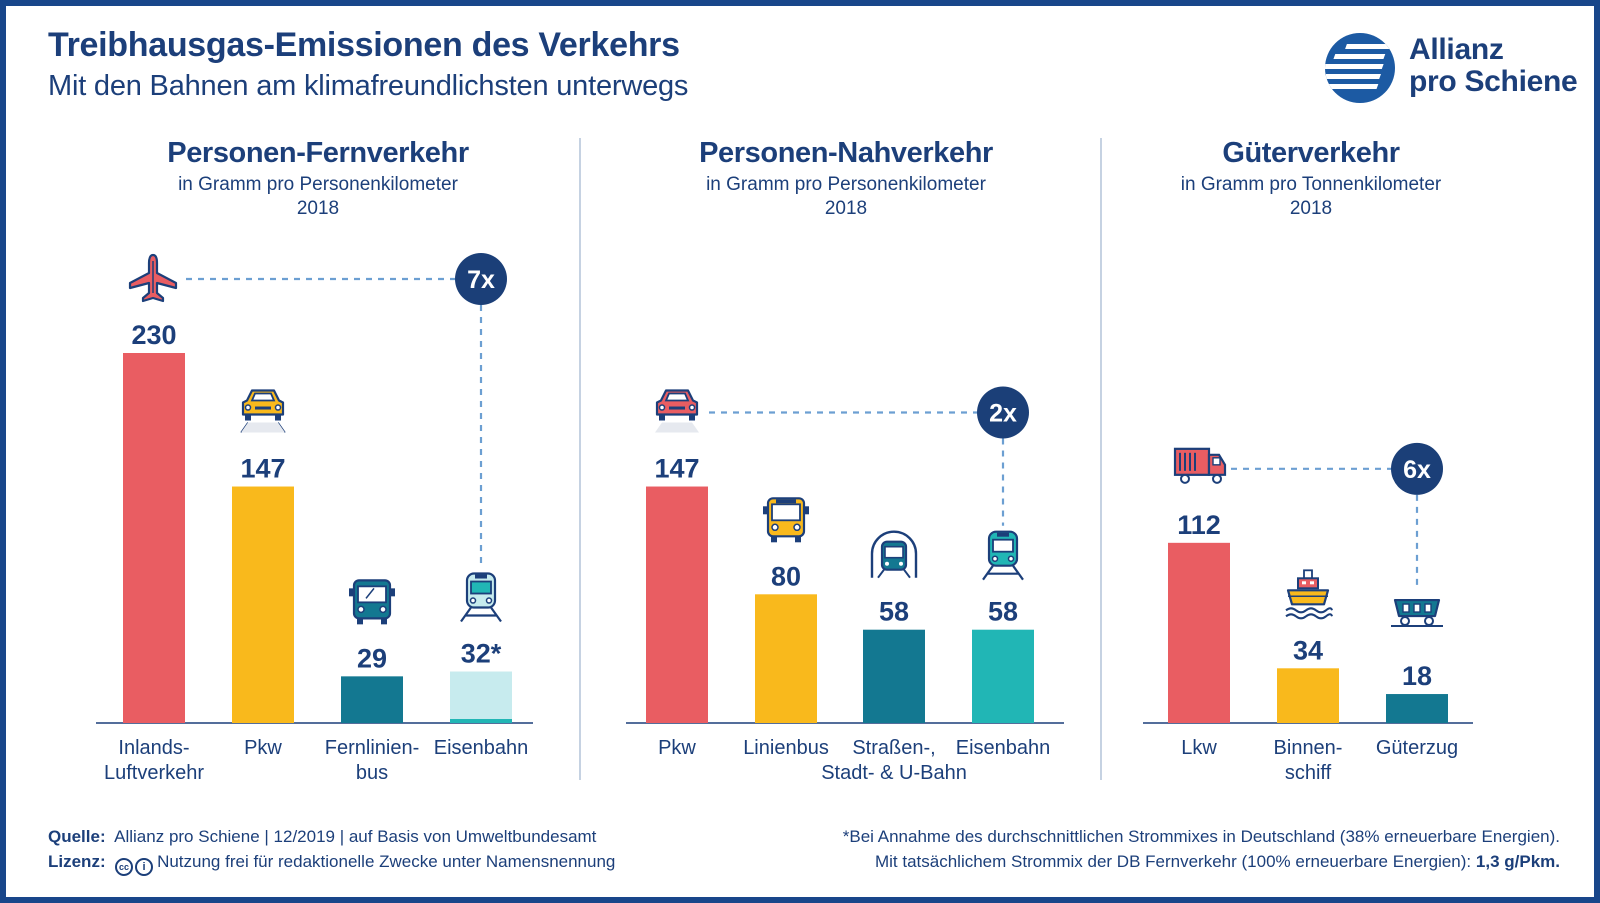 This screenshot has width=1600, height=903. What do you see at coordinates (786, 576) in the screenshot?
I see `value-label: 80` at bounding box center [786, 576].